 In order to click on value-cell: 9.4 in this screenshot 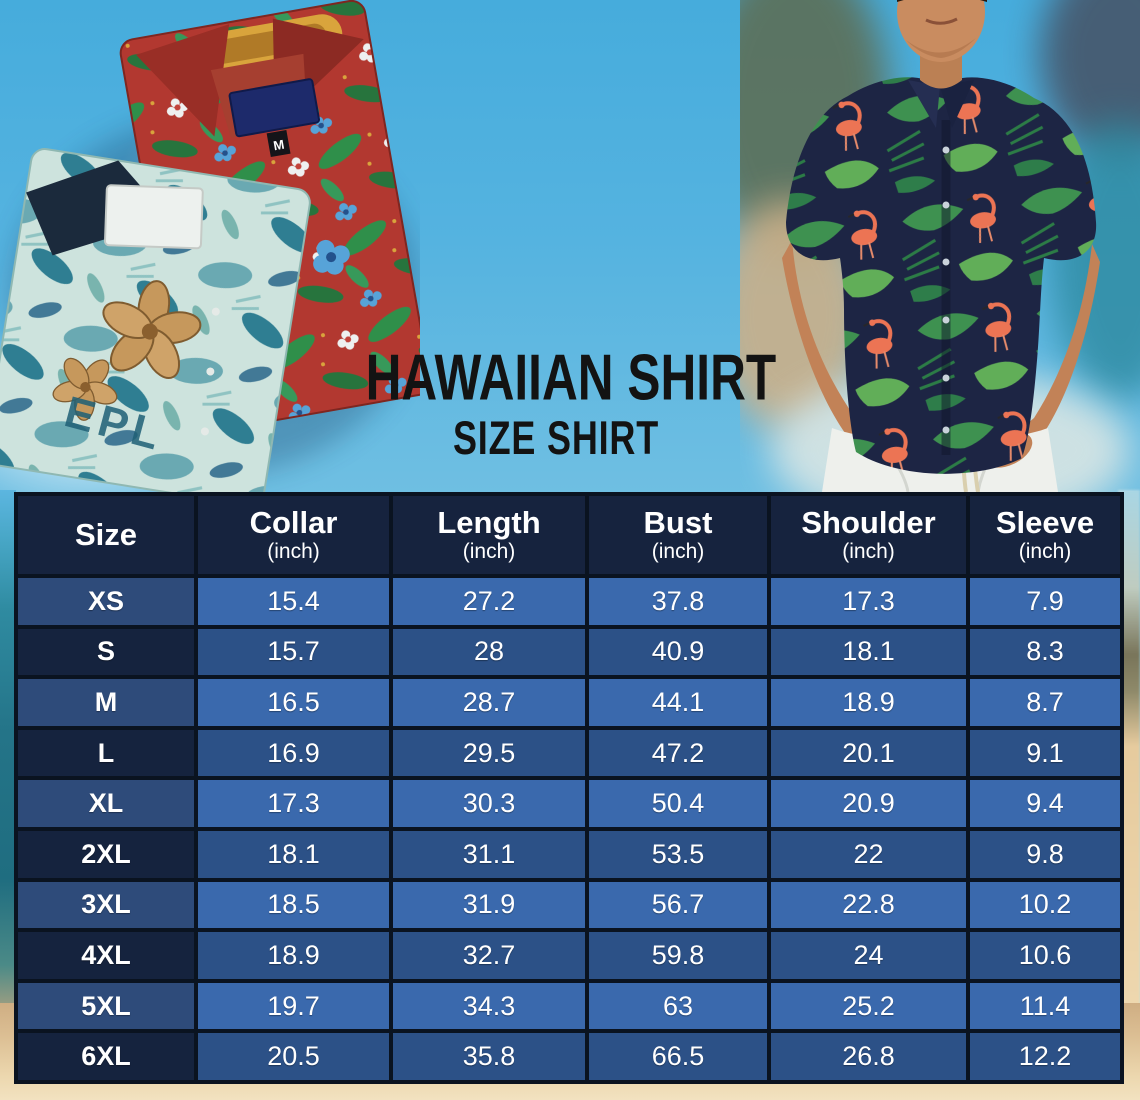, I will do `click(1045, 803)`.